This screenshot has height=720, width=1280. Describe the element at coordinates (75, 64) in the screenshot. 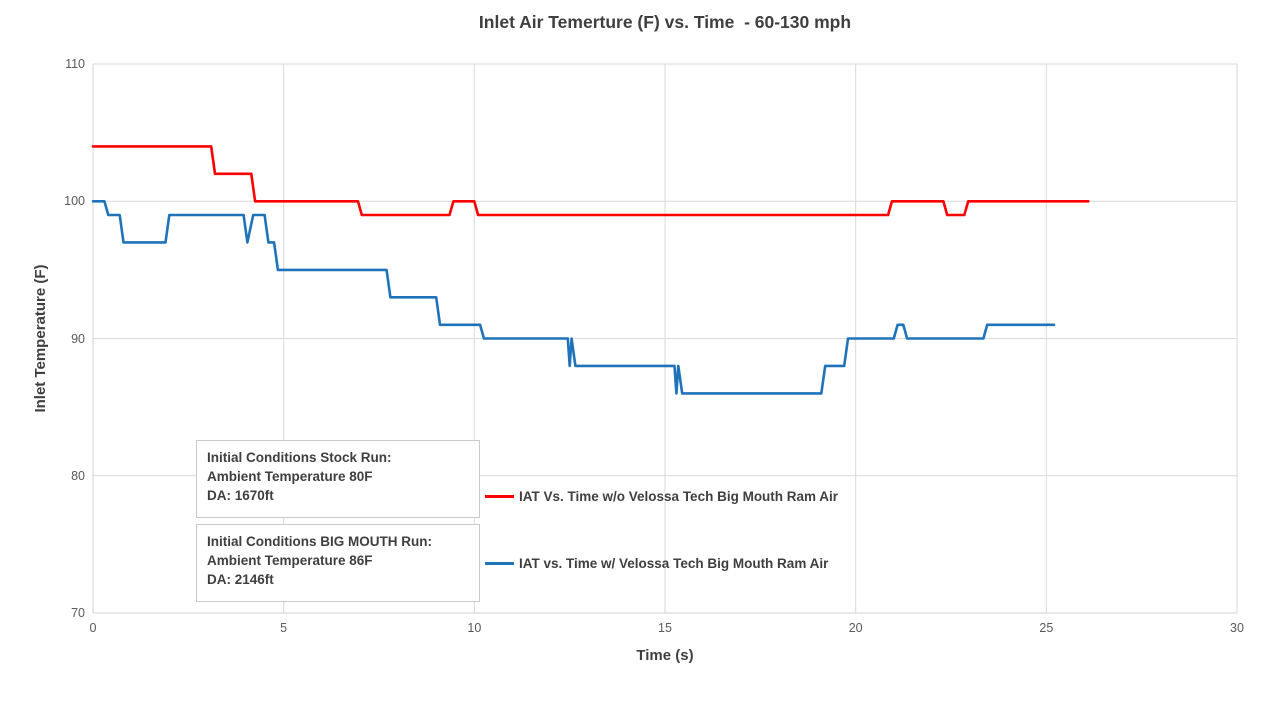

I see `y-axis-tick-label: 110` at that location.